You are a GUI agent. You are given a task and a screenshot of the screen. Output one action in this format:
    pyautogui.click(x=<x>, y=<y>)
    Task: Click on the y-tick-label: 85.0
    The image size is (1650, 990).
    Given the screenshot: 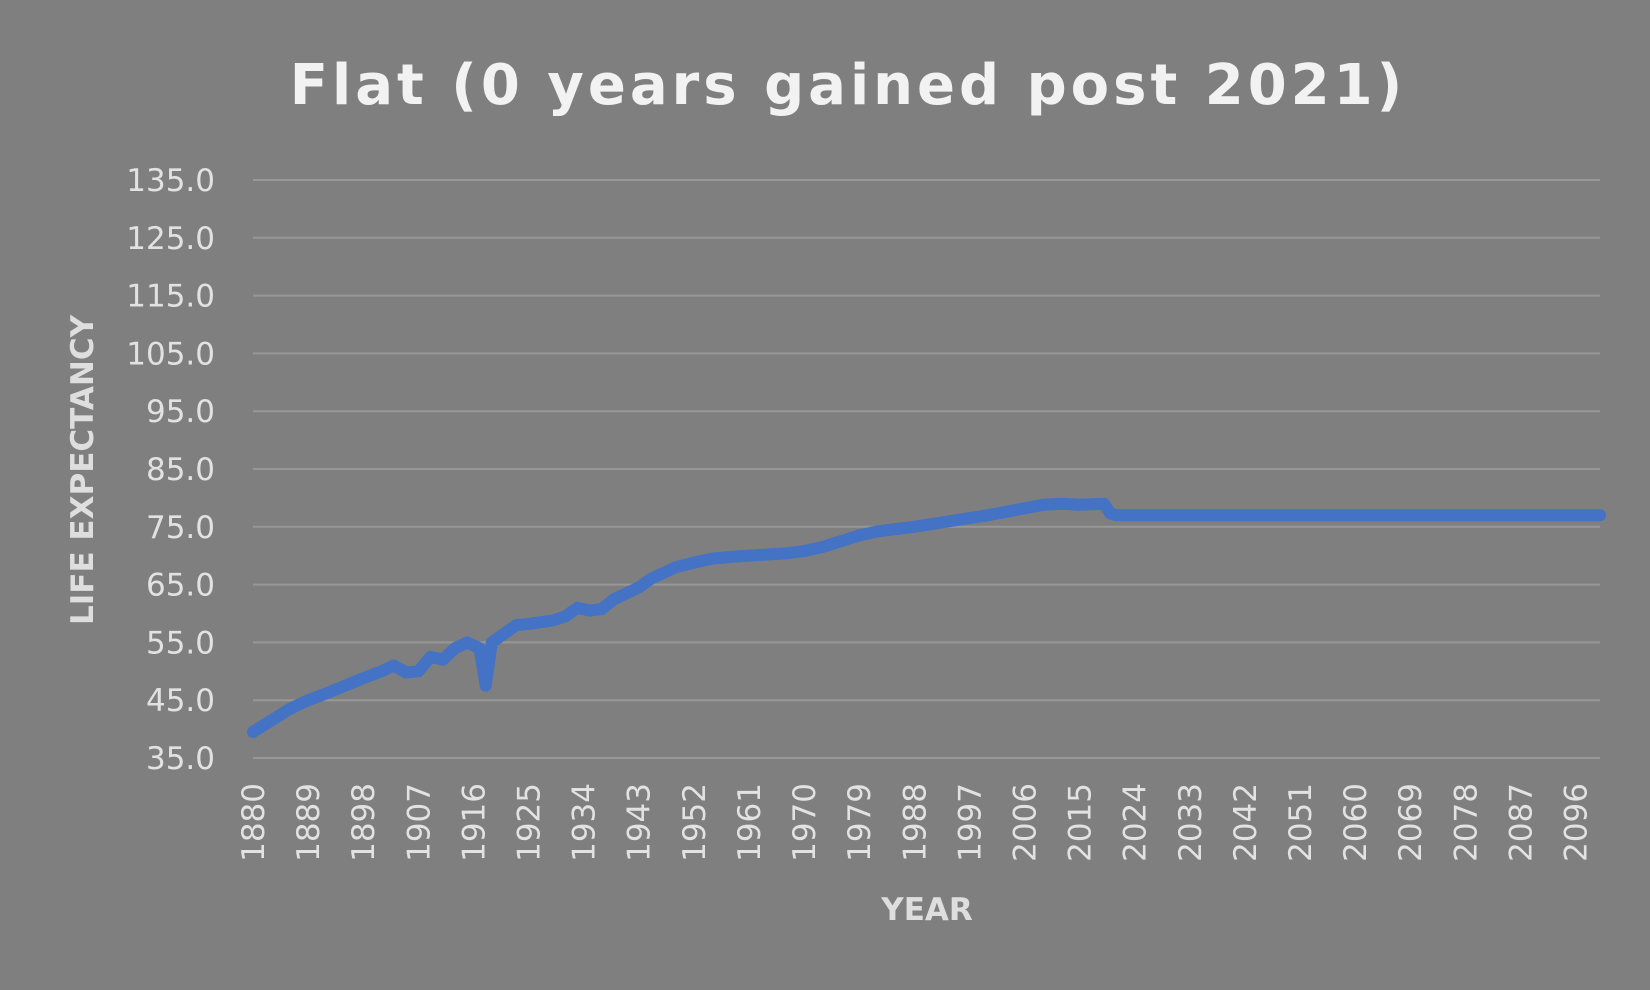 What is the action you would take?
    pyautogui.click(x=180, y=470)
    